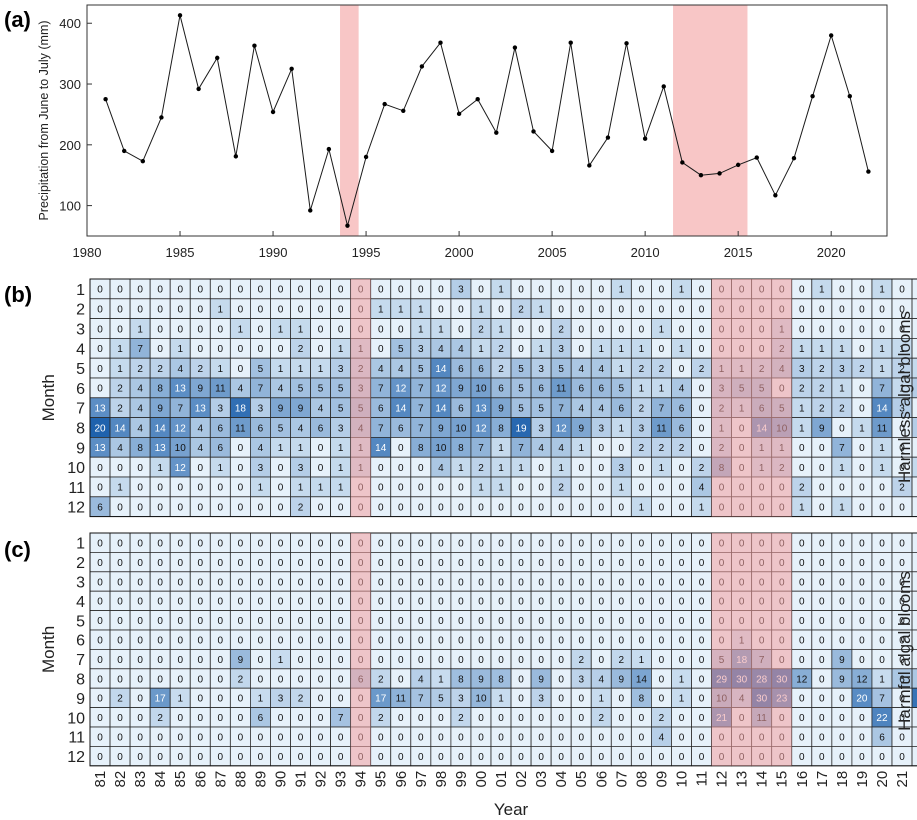  Describe the element at coordinates (421, 389) in the screenshot. I see `cell-value-label: 7` at that location.